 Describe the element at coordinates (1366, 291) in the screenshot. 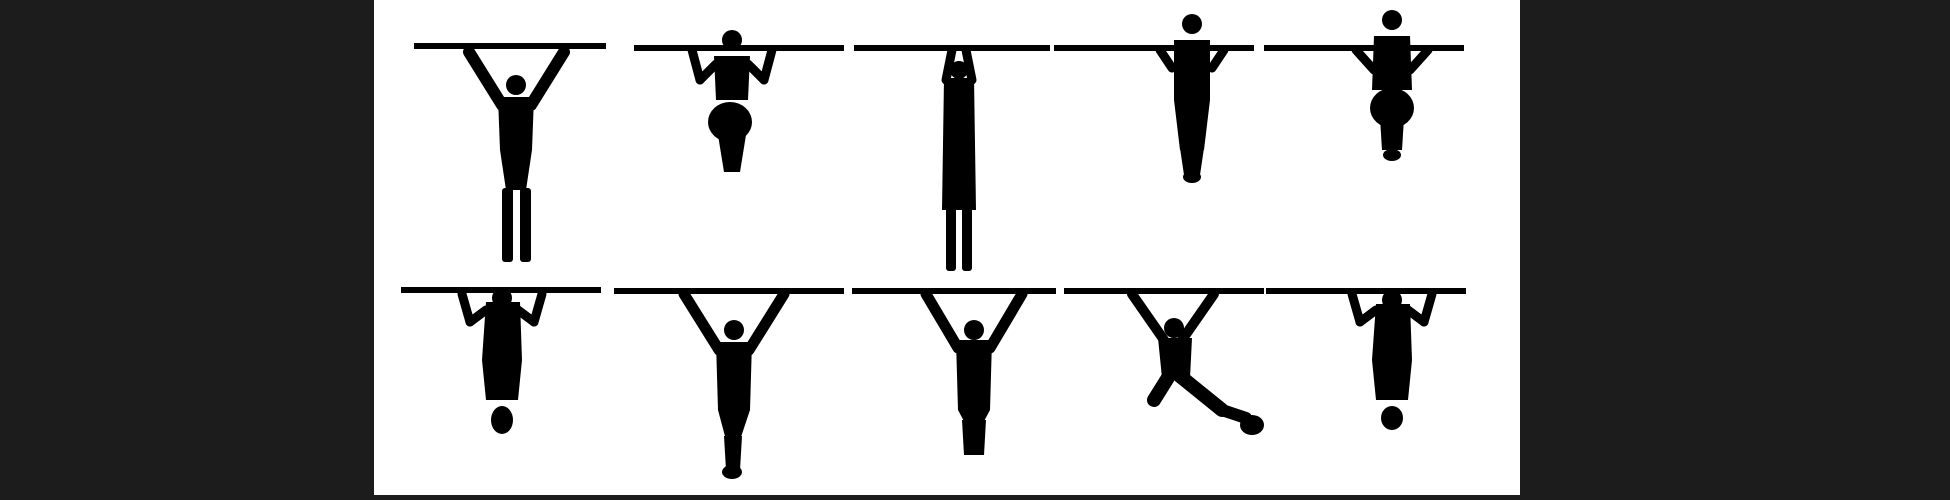

I see `bar-row2-seg5` at that location.